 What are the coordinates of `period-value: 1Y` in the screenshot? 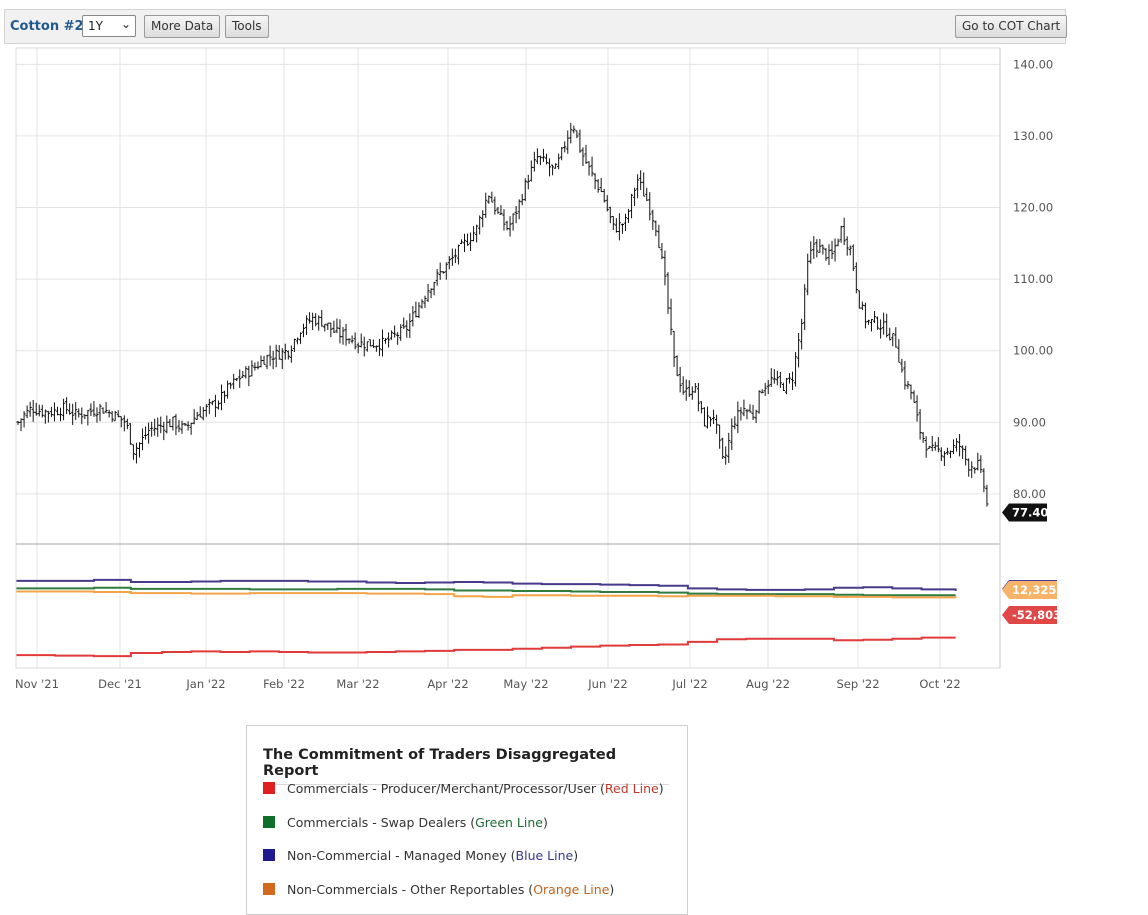 It's located at (95, 26).